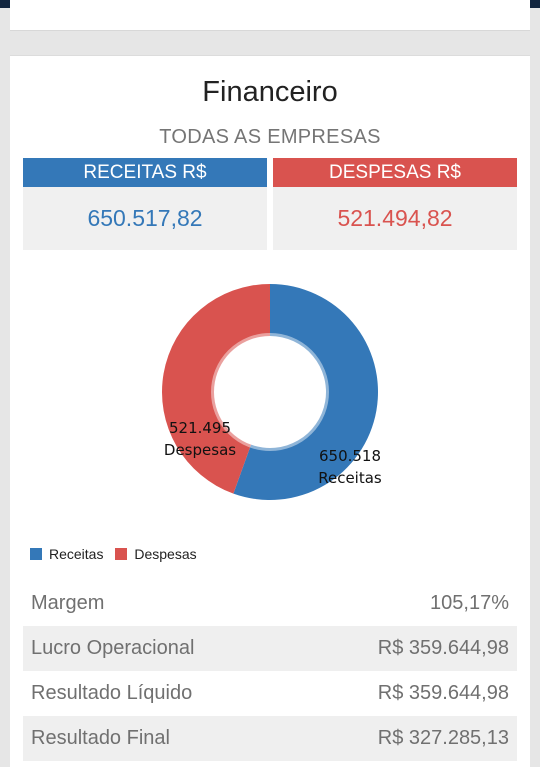 This screenshot has height=767, width=540. Describe the element at coordinates (200, 428) in the screenshot. I see `slice-value-label-despesas: 521.495` at that location.